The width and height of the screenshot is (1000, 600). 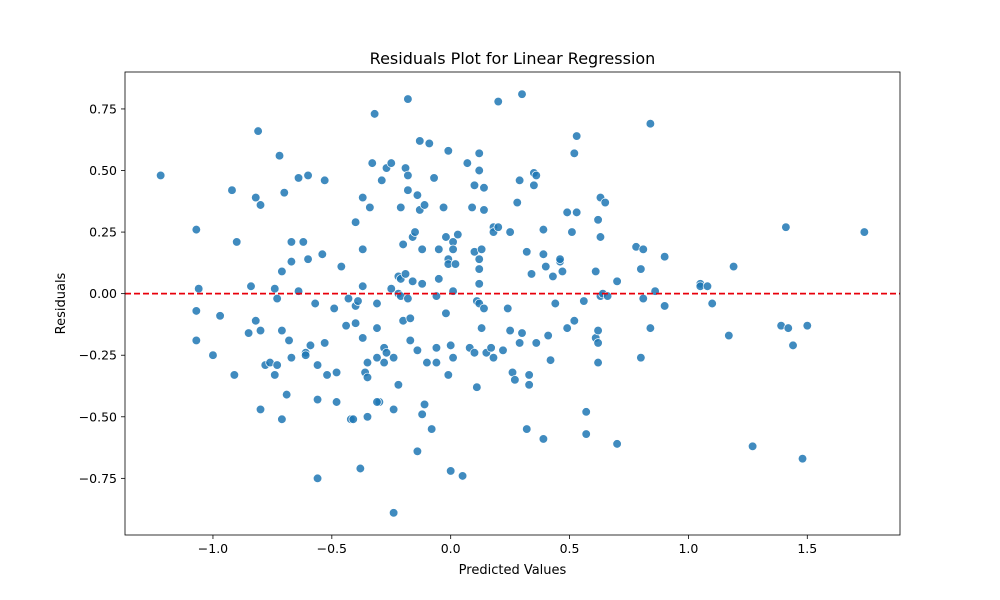 What do you see at coordinates (513, 58) in the screenshot?
I see `chart-title: Residuals Plot for Linear Regression` at bounding box center [513, 58].